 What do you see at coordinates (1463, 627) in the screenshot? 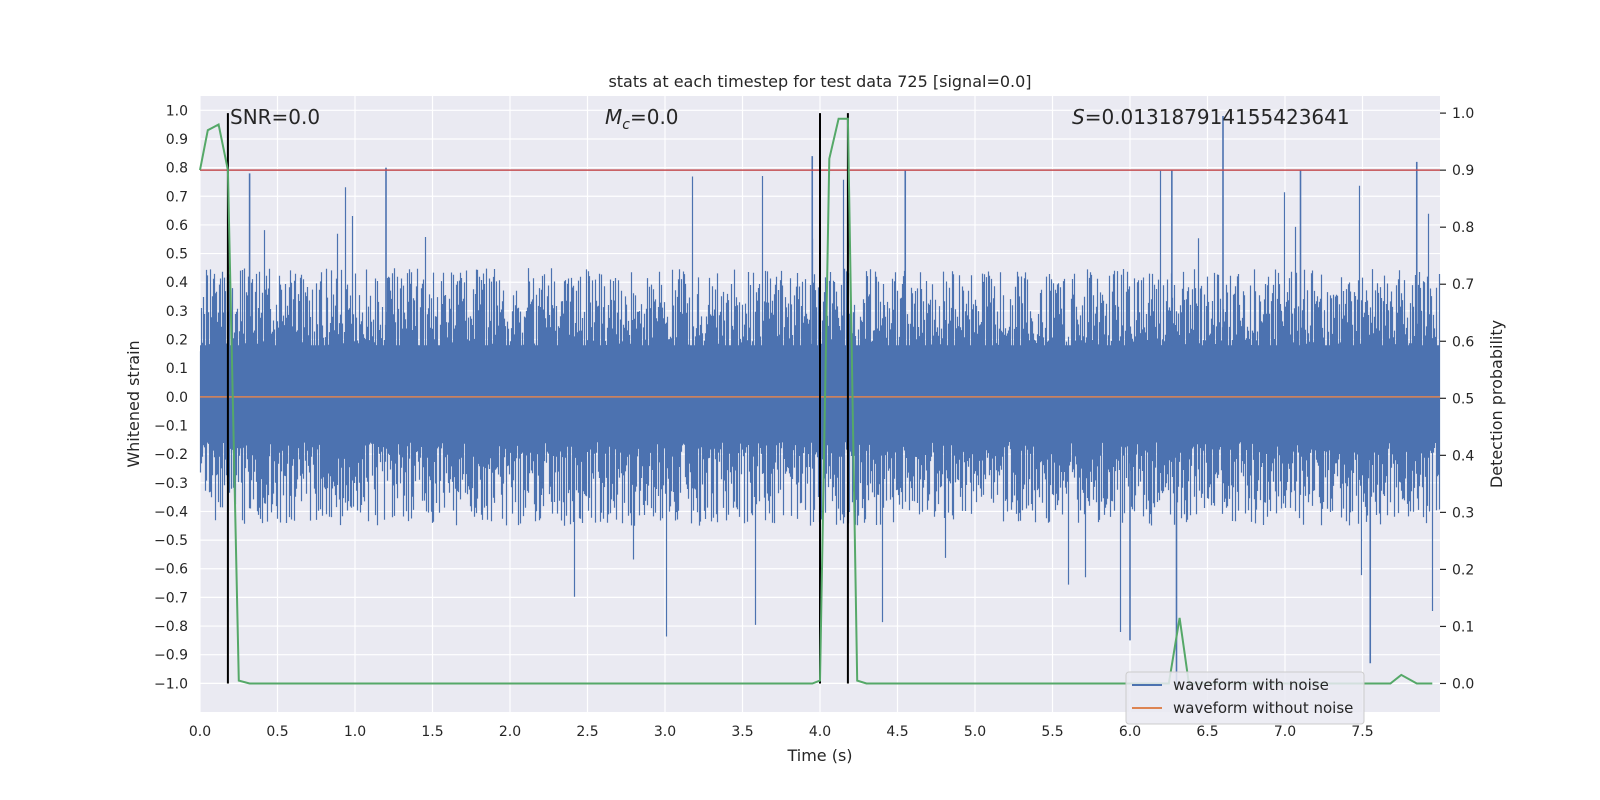
I see `y-right-tick-label: 0.1` at bounding box center [1463, 627].